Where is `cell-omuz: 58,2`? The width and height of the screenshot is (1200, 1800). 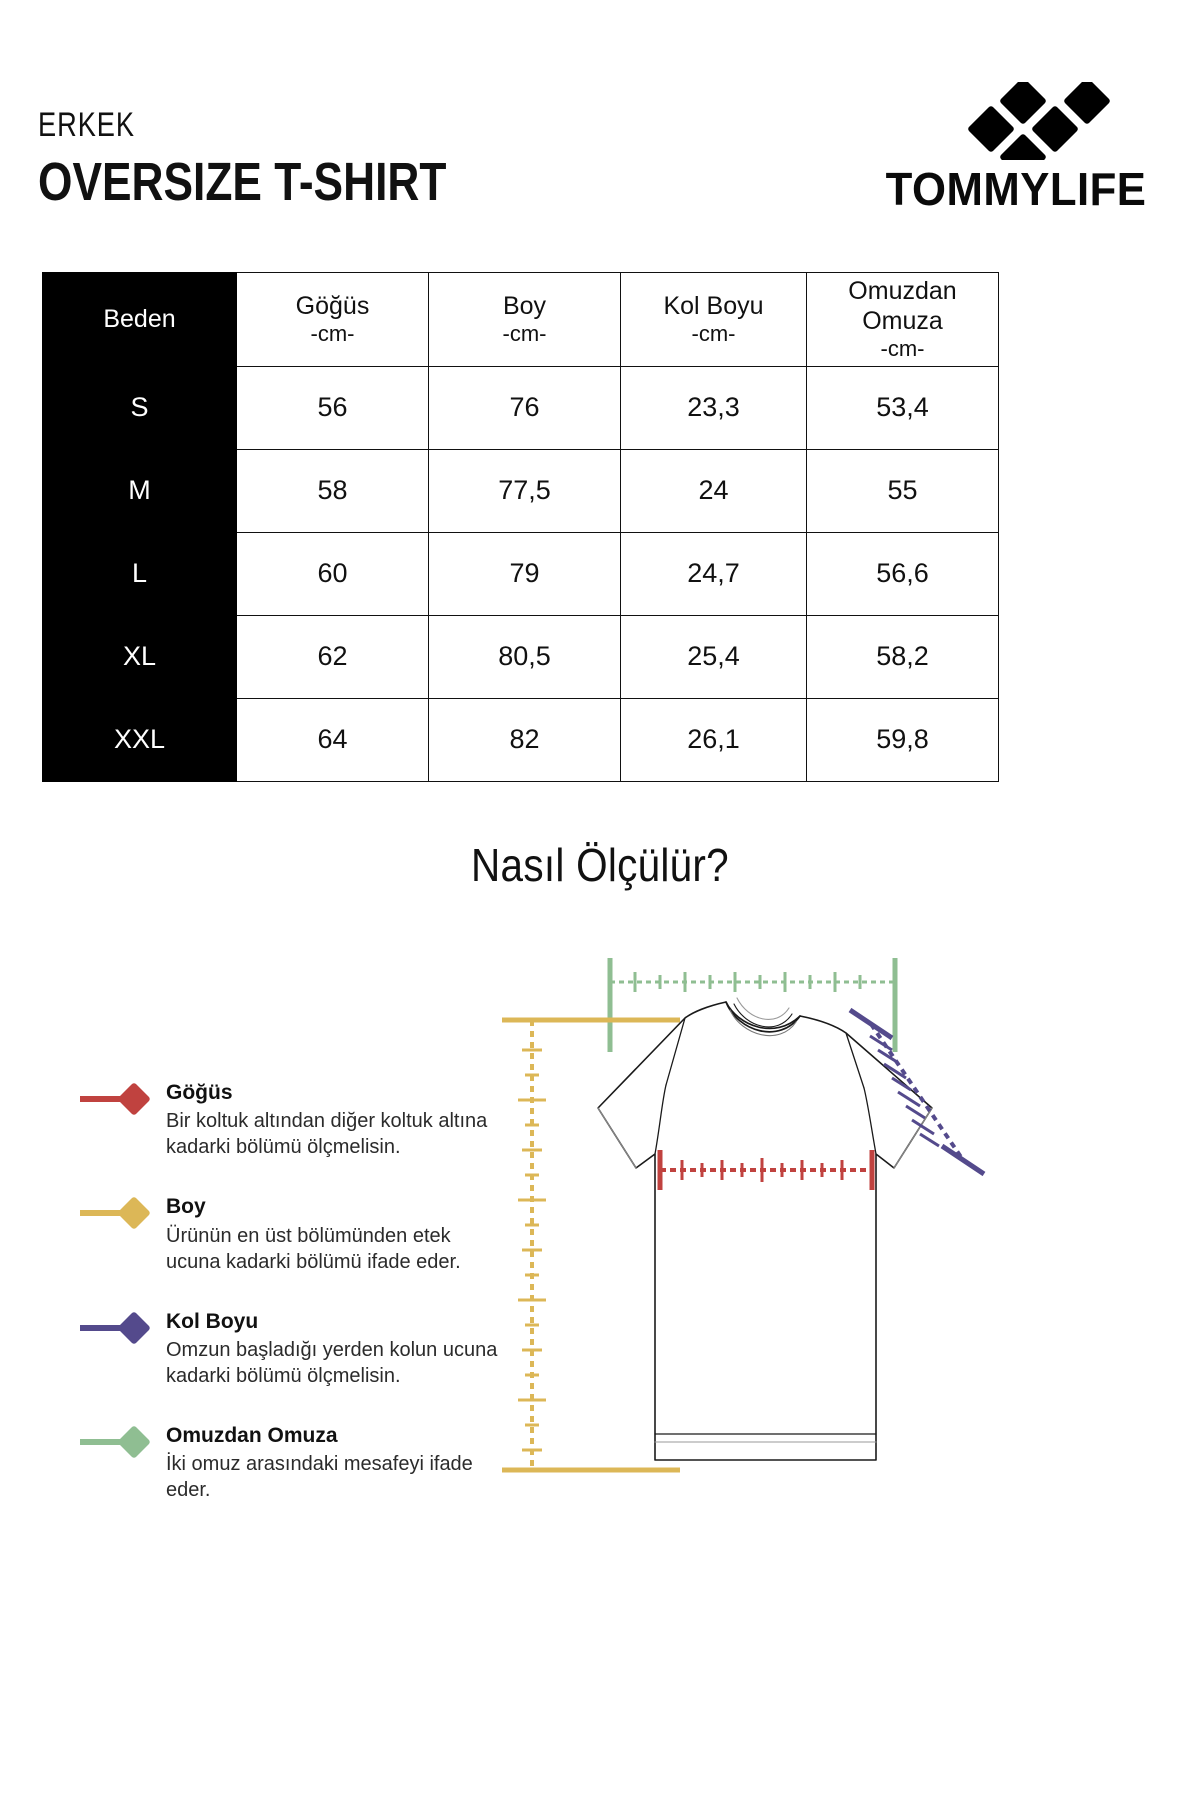 cell-omuz: 58,2 is located at coordinates (902, 656).